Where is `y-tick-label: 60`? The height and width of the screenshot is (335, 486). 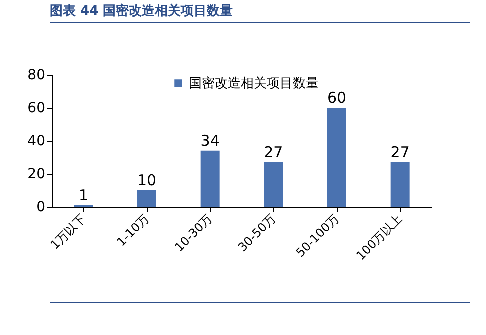
y-tick-label: 60 is located at coordinates (37, 108).